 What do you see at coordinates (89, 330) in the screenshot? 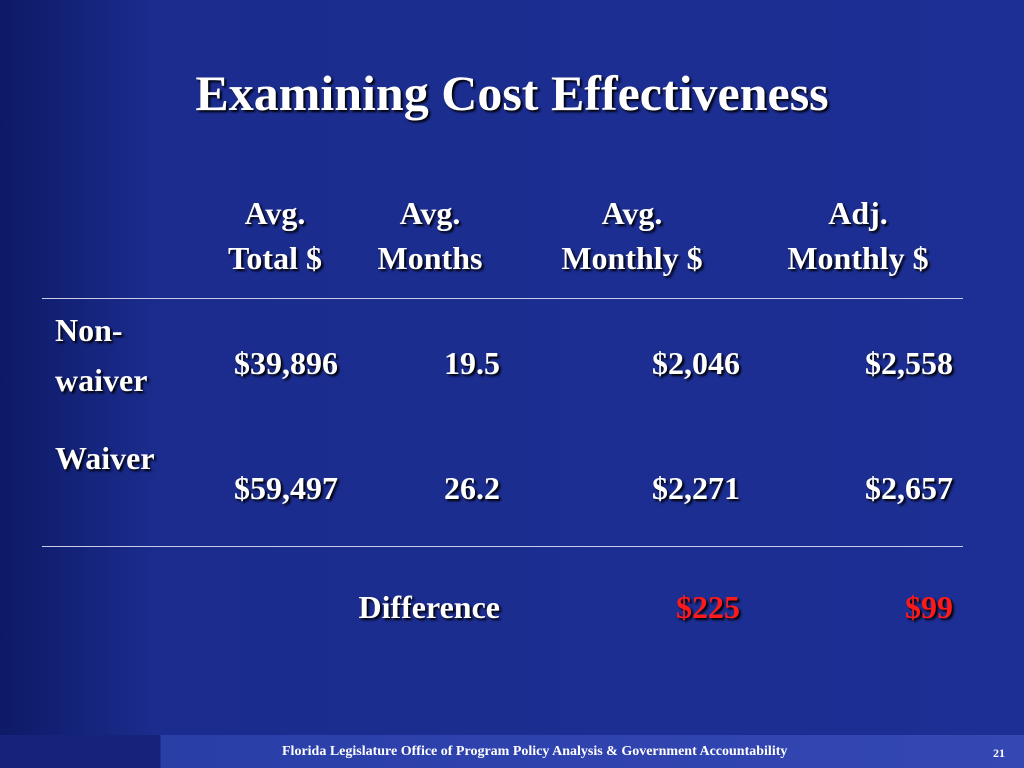
I see `row-label: Non-` at bounding box center [89, 330].